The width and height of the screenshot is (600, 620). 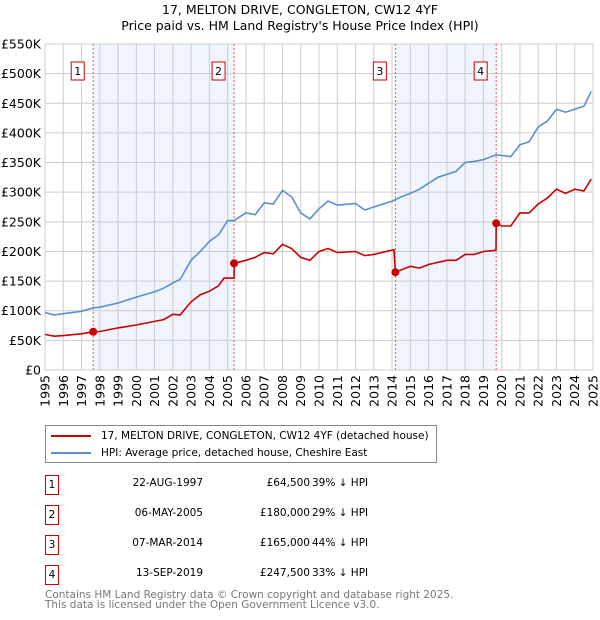 What do you see at coordinates (446, 391) in the screenshot?
I see `x-tick-label: 2017` at bounding box center [446, 391].